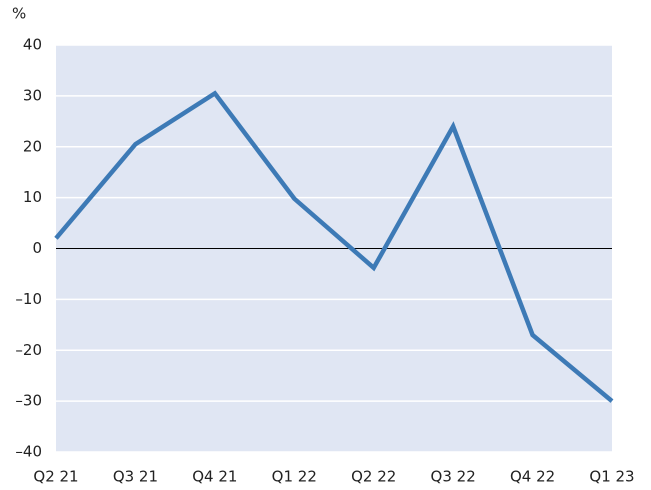 This screenshot has width=651, height=490. What do you see at coordinates (28, 350) in the screenshot?
I see `y-tick-label: –20` at bounding box center [28, 350].